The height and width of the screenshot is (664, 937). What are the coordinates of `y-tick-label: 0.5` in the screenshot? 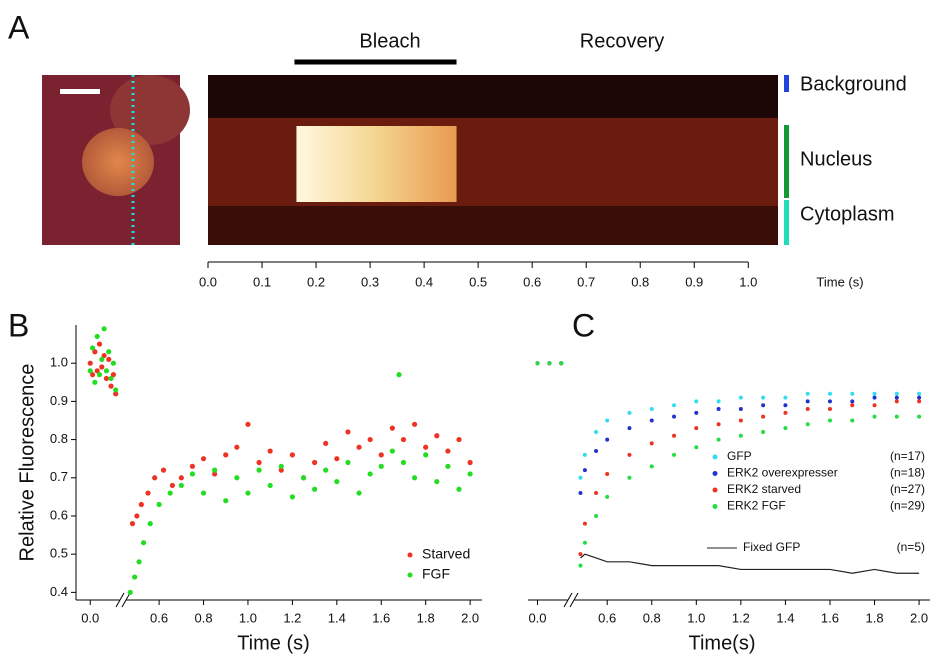 It's located at (59, 553).